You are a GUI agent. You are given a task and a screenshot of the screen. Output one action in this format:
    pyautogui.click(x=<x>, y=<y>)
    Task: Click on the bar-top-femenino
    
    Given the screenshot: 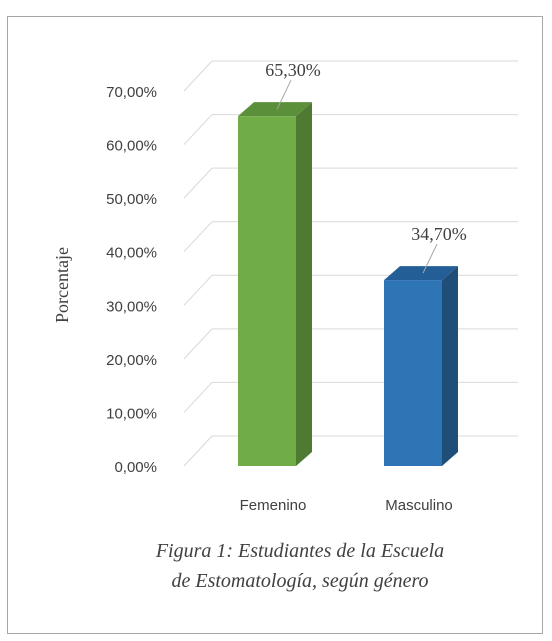 What is the action you would take?
    pyautogui.click(x=275, y=109)
    